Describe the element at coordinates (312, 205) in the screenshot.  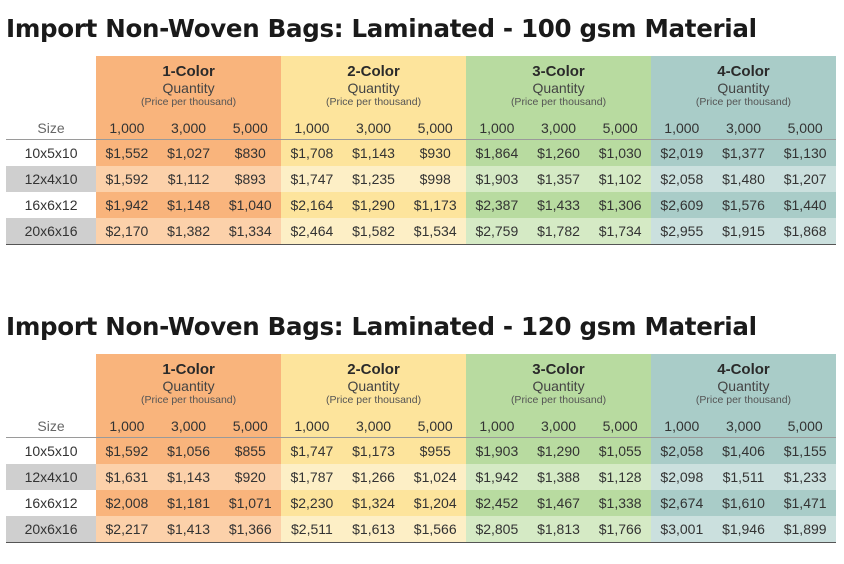
I see `price-cell: $2,164` at that location.